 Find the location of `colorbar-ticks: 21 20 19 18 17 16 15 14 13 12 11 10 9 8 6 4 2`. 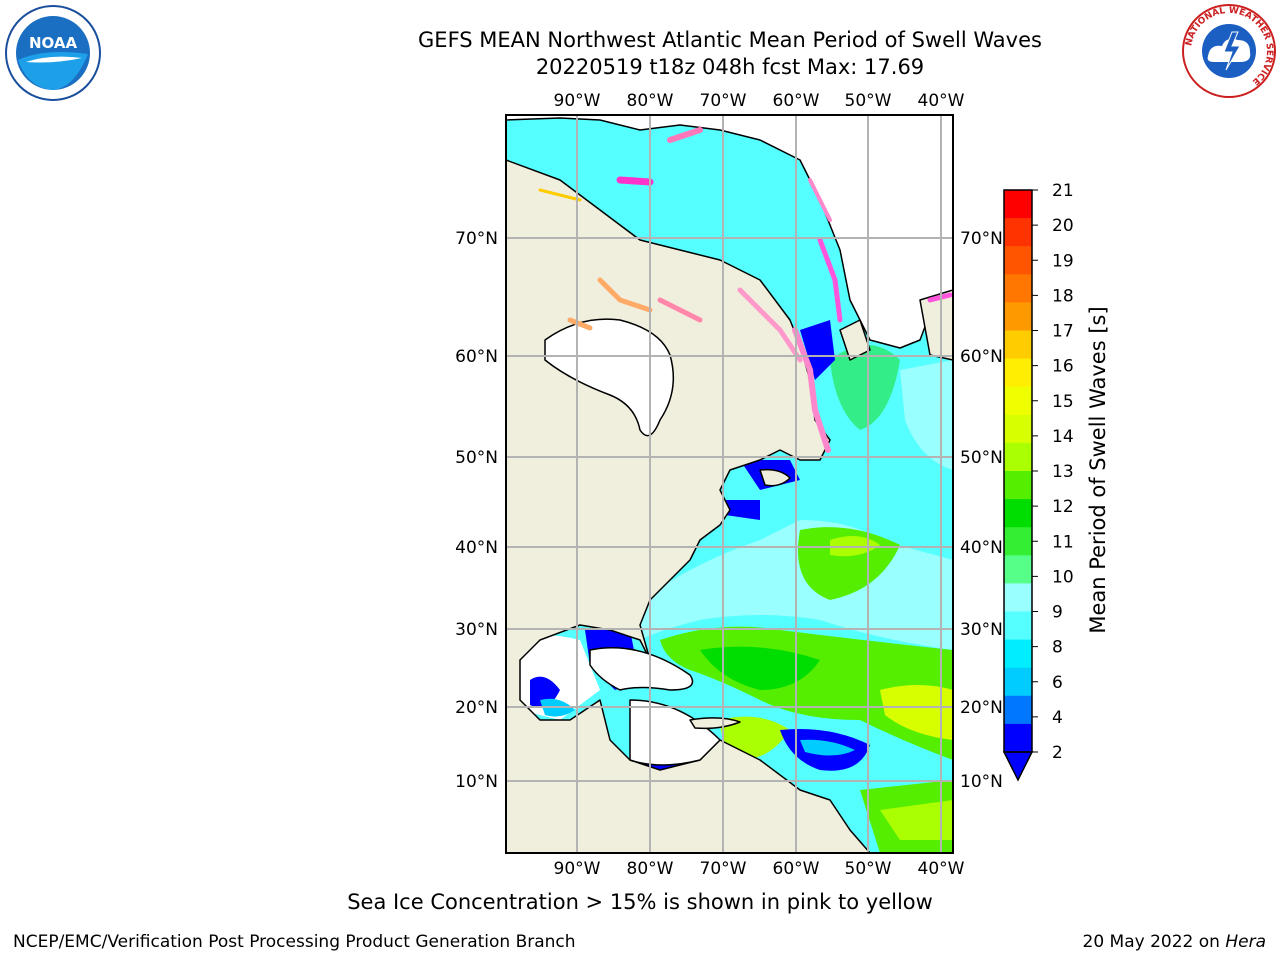

colorbar-ticks: 21 20 19 18 17 16 15 14 13 12 11 10 9 8 6 4 2 is located at coordinates (1053, 472).